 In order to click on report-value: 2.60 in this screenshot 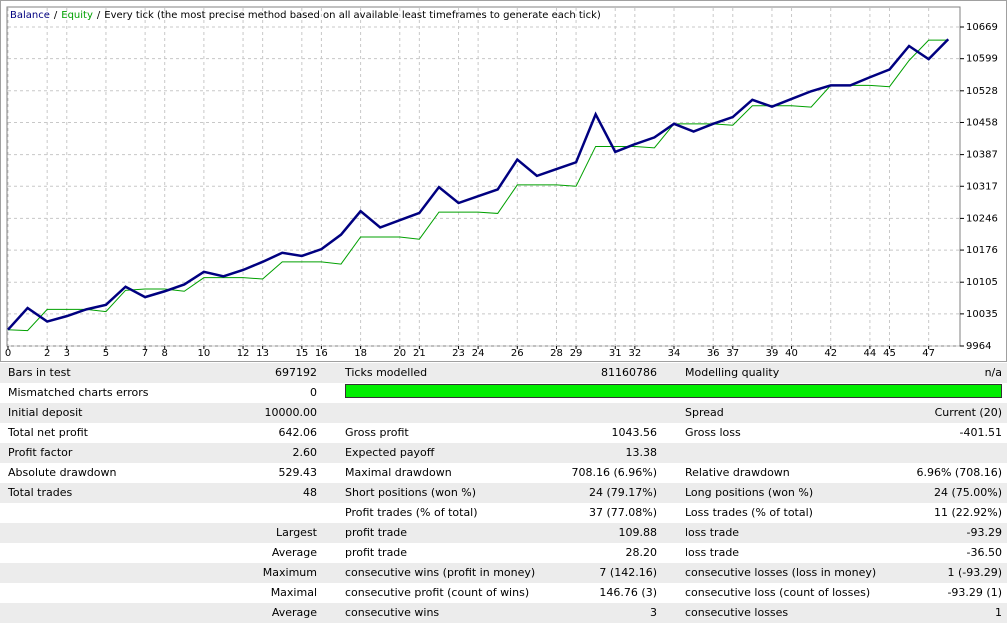, I will do `click(305, 452)`.